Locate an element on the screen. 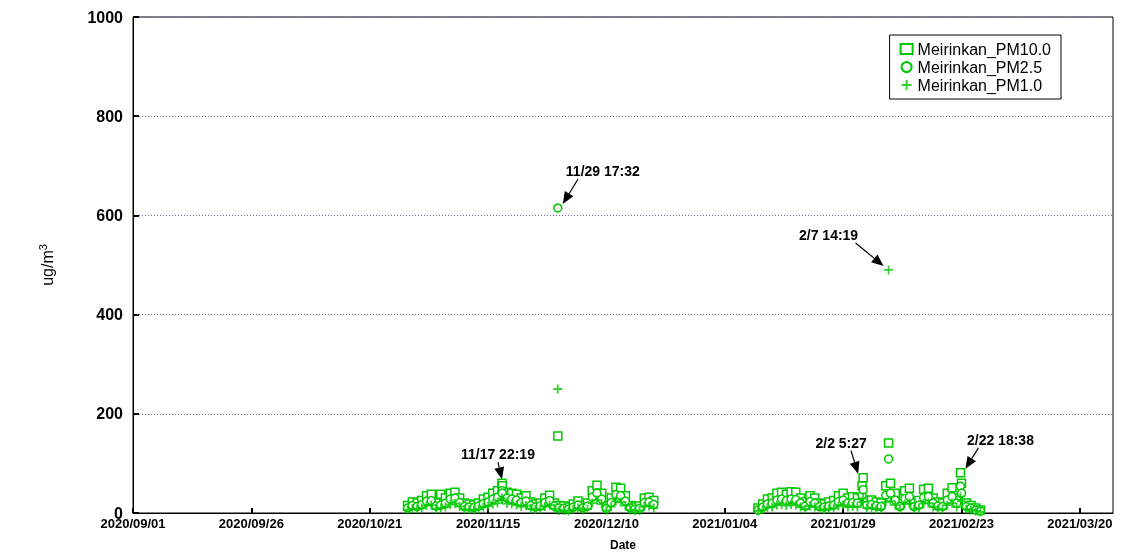 Image resolution: width=1121 pixels, height=556 pixels. annotation: 2/2 5:27 is located at coordinates (841, 442).